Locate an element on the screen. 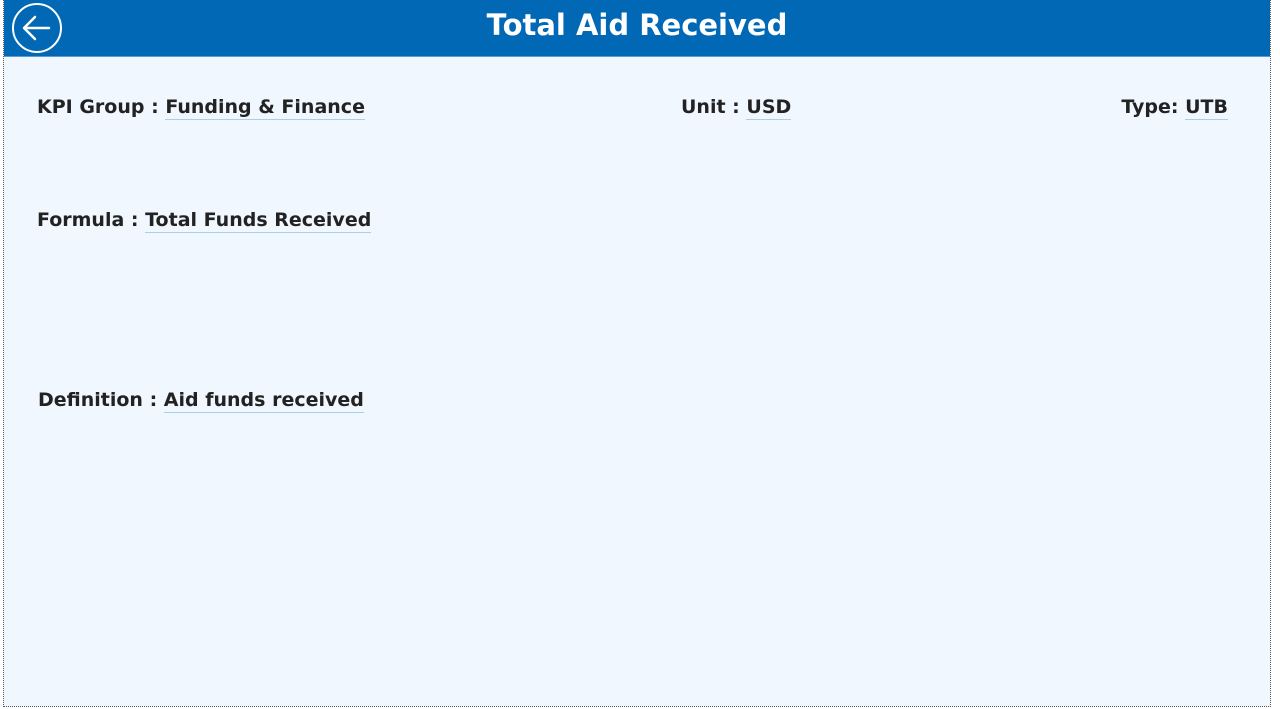 This screenshot has height=709, width=1280. kpi-group-value: Funding & Finance is located at coordinates (265, 108).